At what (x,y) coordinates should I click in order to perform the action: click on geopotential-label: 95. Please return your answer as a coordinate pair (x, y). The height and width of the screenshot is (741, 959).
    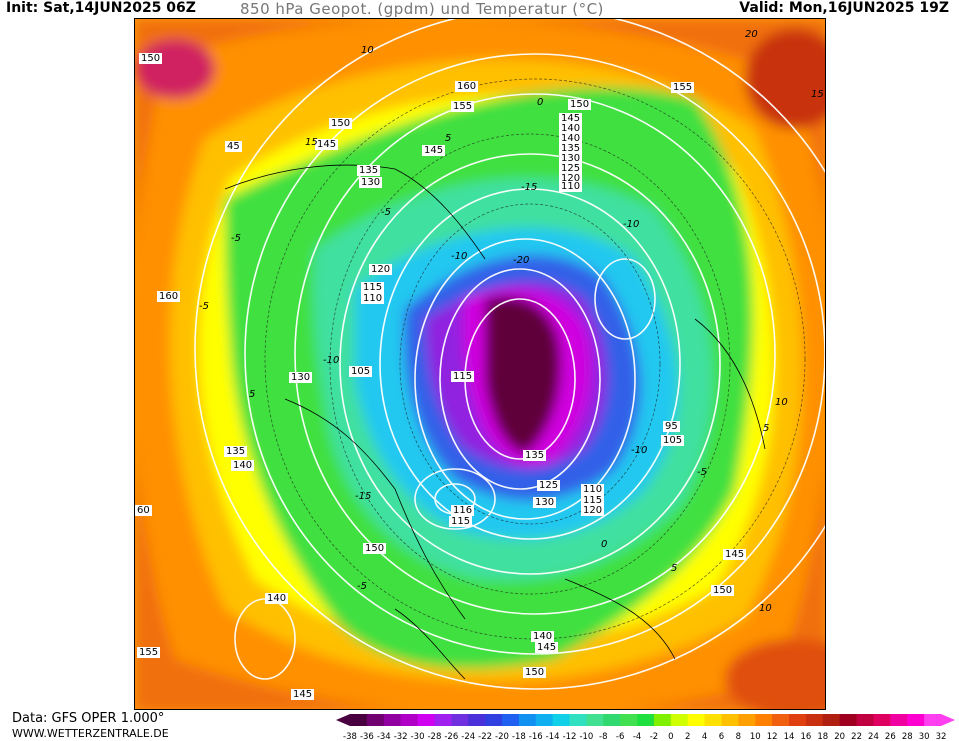
    Looking at the image, I should click on (671, 426).